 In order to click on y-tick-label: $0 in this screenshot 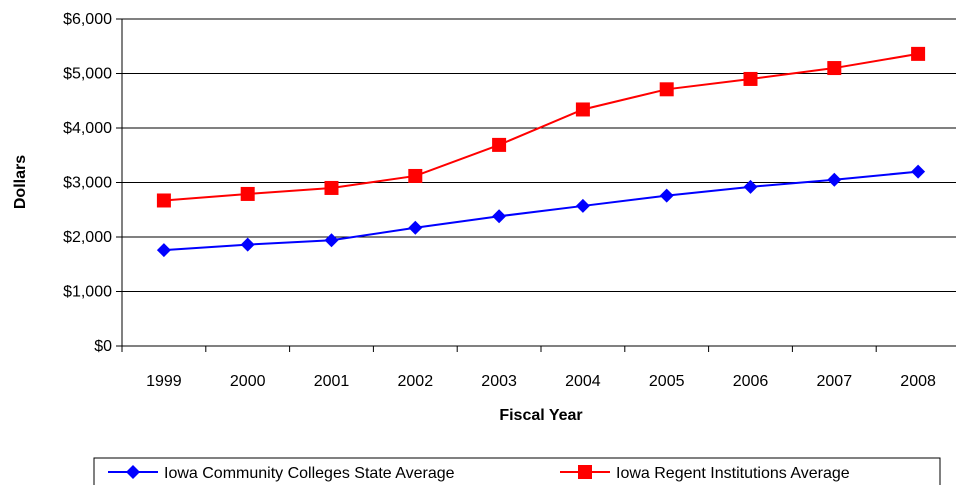, I will do `click(103, 346)`.